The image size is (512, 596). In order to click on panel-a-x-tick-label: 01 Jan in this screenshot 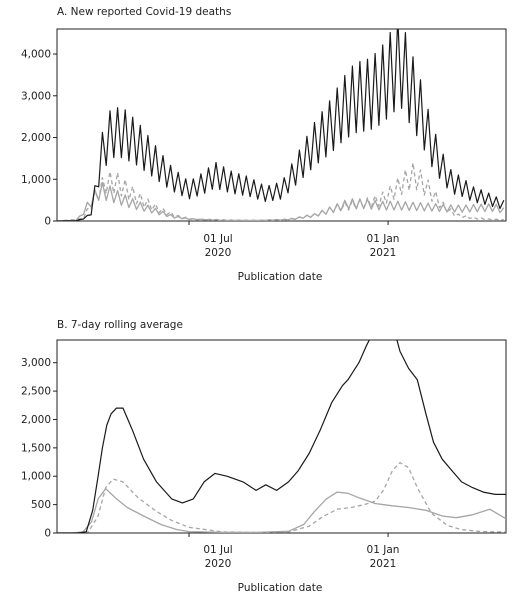, I will do `click(383, 239)`.